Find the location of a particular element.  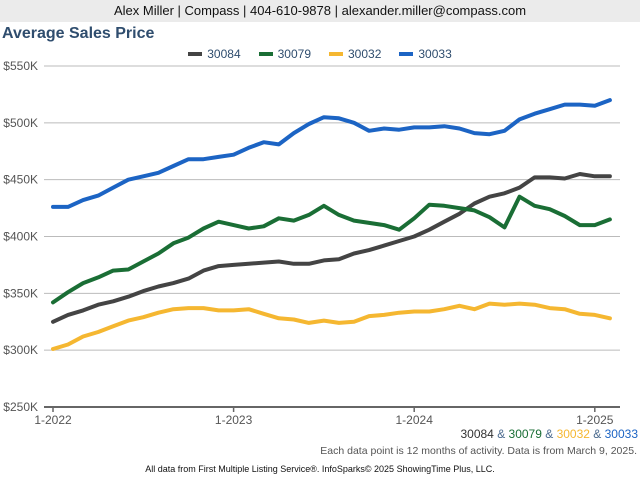

caption-series-30032: 30032 is located at coordinates (573, 434).